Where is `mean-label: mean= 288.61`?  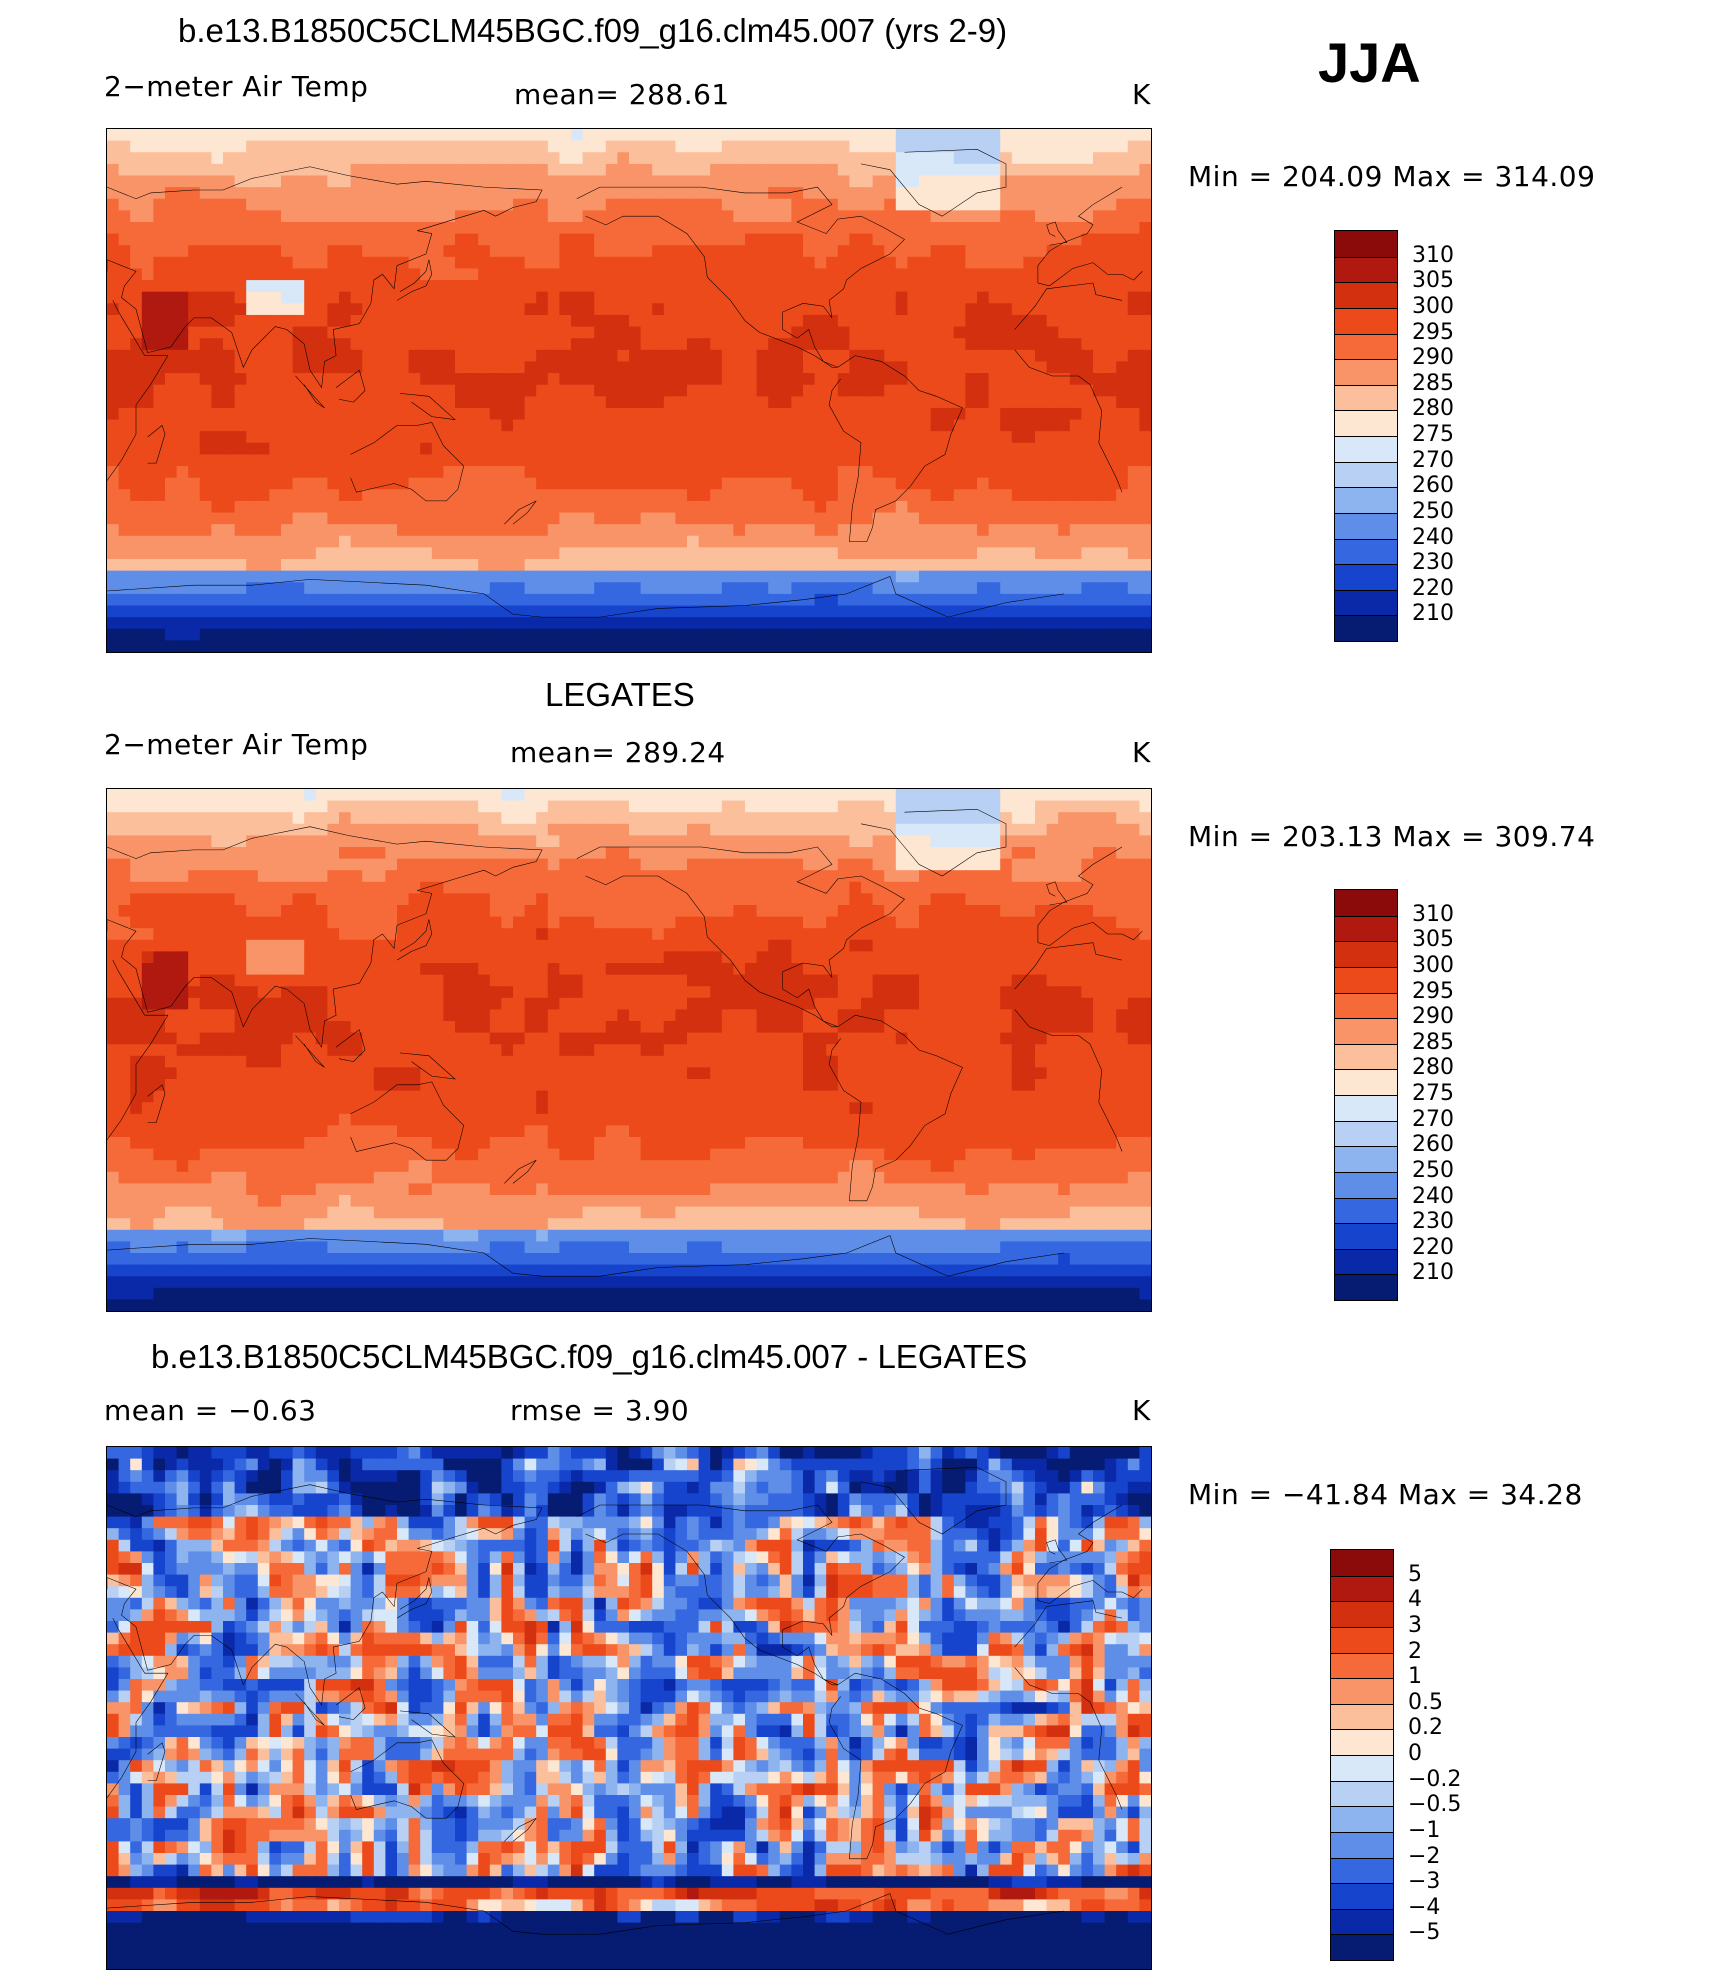 mean-label: mean= 288.61 is located at coordinates (622, 94).